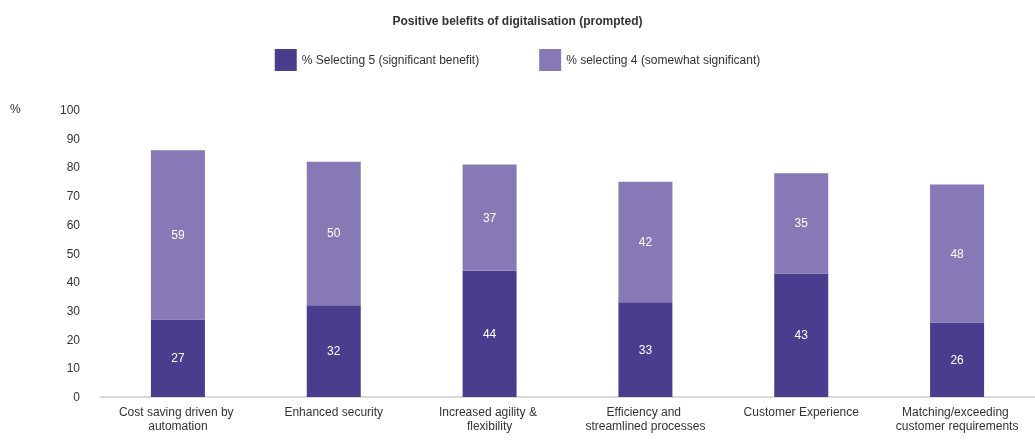  I want to click on data-label: 37, so click(489, 217).